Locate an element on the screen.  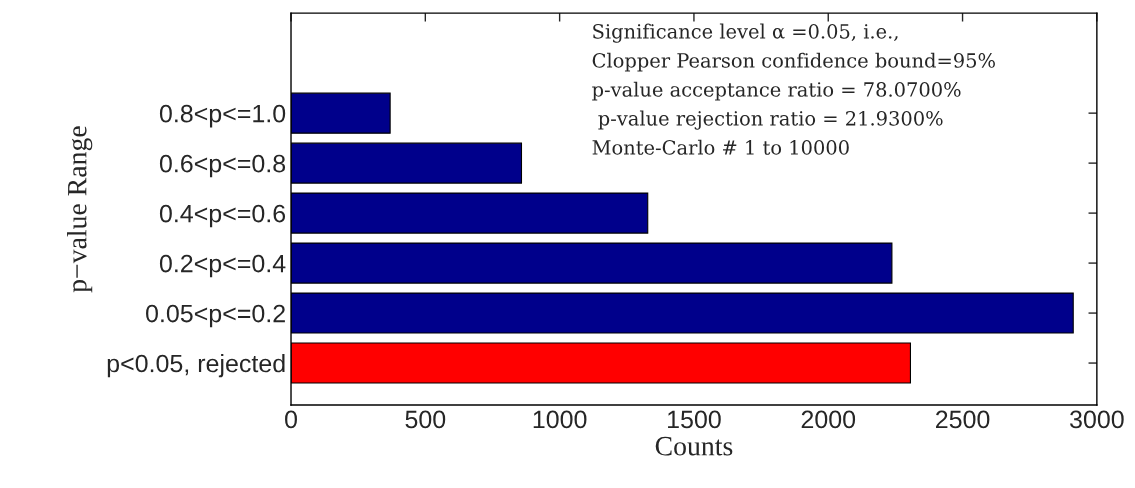
y-tick-label: 0.2<p<=0.4 is located at coordinates (222, 266).